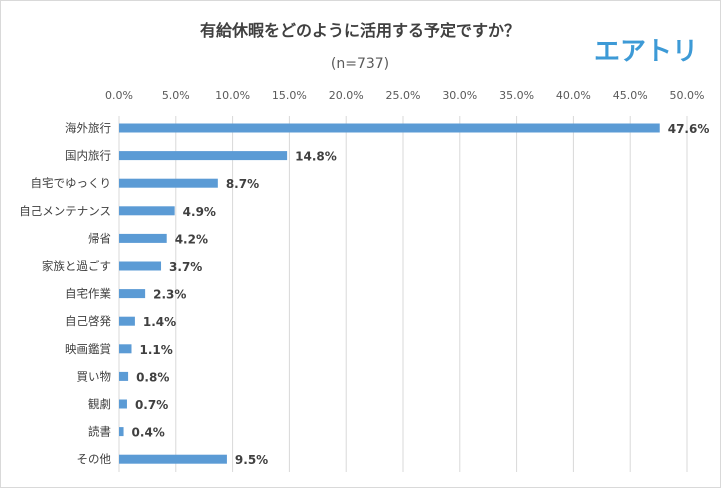  I want to click on value-label: 1.4%, so click(159, 322).